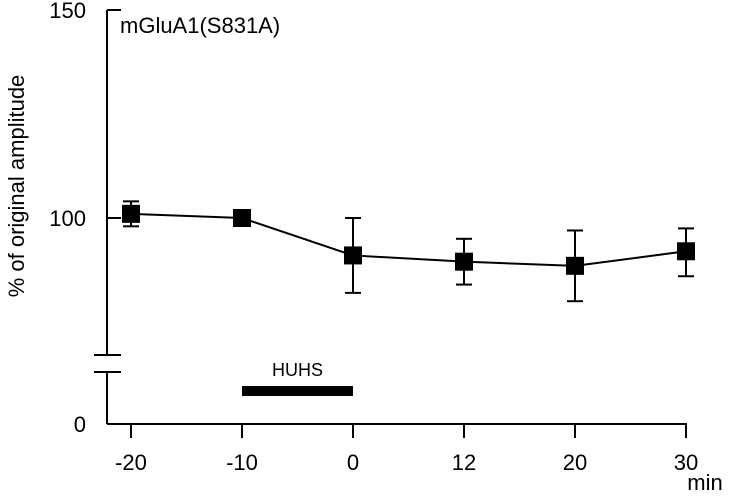 This screenshot has width=734, height=496. I want to click on x-tick-label--10: -10, so click(242, 462).